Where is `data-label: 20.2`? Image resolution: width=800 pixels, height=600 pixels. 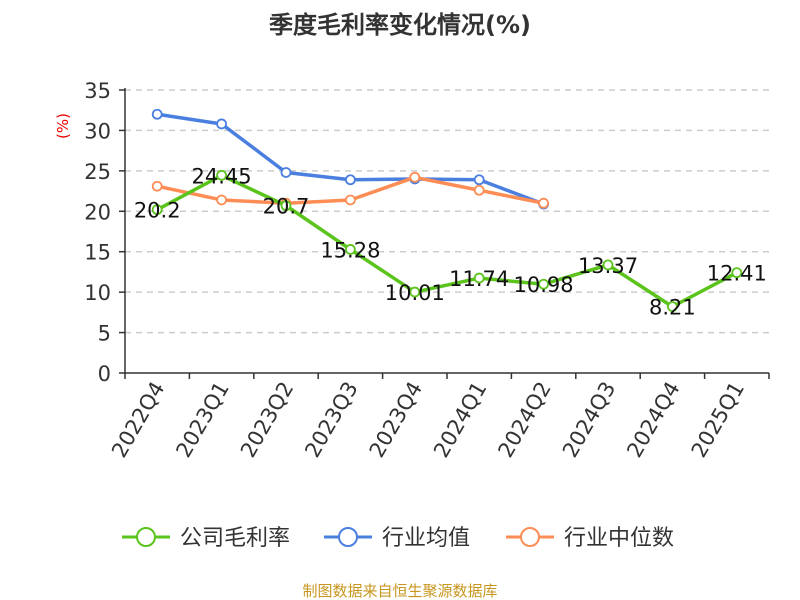
data-label: 20.2 is located at coordinates (157, 211).